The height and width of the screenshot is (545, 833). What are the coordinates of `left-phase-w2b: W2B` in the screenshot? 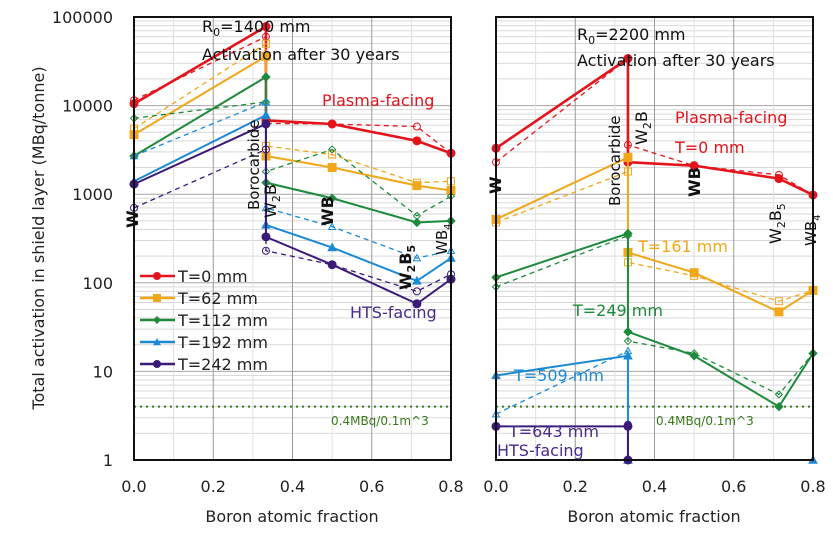 It's located at (272, 201).